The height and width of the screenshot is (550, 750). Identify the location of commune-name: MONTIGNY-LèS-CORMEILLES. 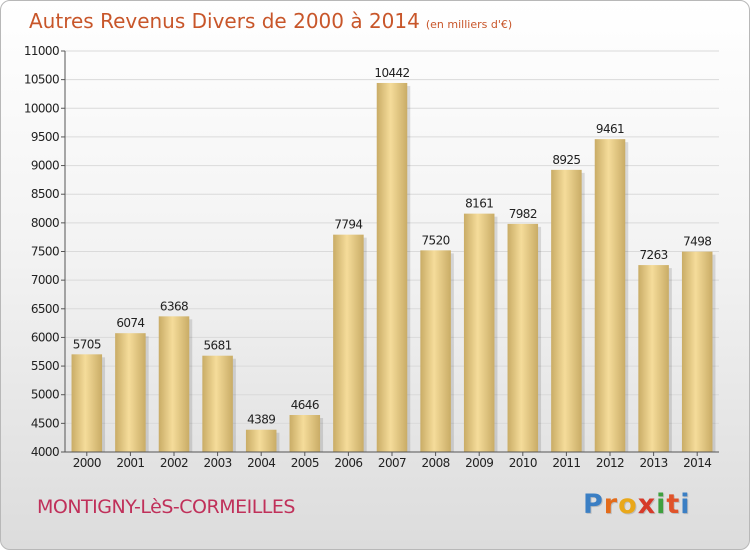
(166, 507).